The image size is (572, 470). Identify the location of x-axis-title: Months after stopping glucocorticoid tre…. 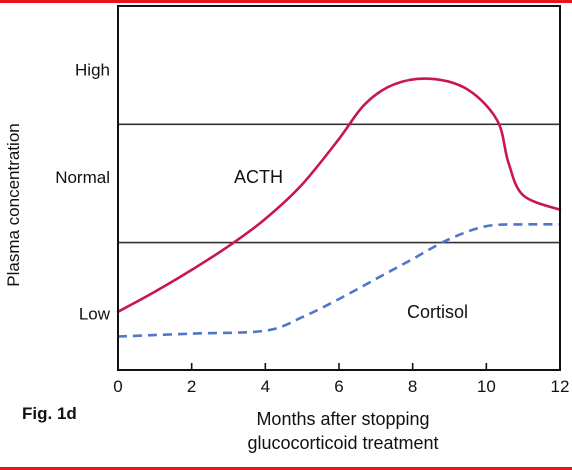
(343, 431).